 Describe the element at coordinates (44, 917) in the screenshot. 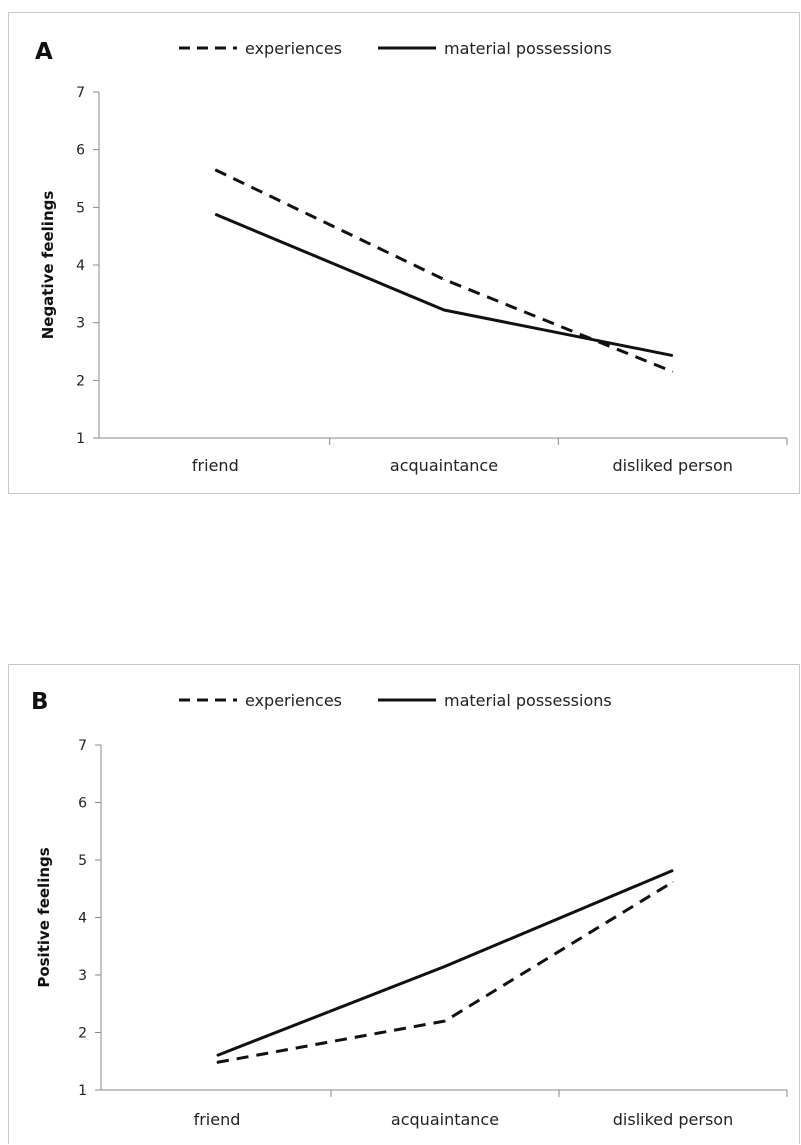

I see `y-axis-title: Positive feelings` at that location.